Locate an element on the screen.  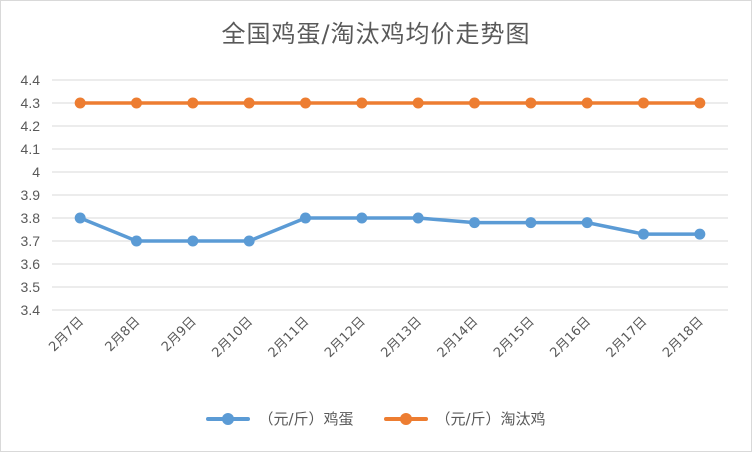
y-tick-label: 4.2 is located at coordinates (31, 126).